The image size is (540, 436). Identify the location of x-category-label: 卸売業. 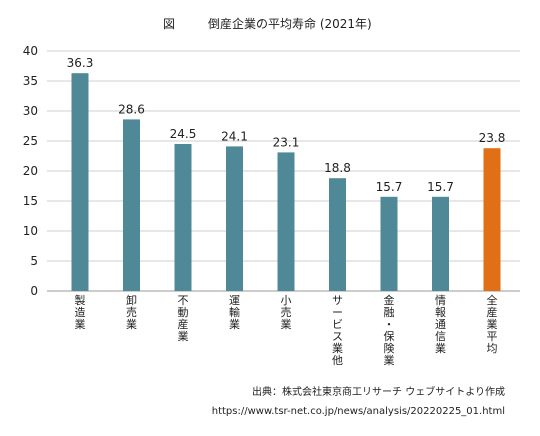
(131, 312).